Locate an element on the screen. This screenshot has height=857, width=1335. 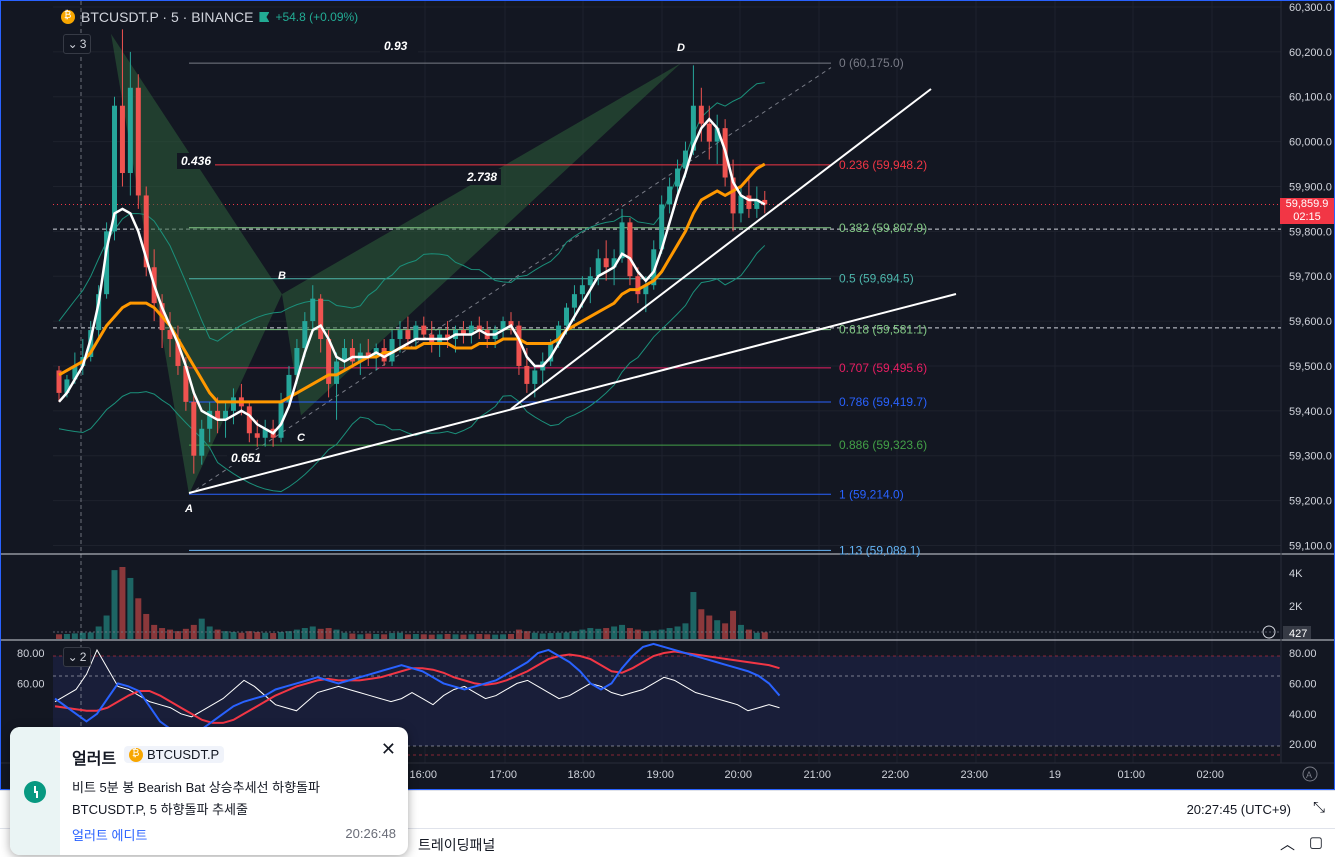
expand-icon: ⤡ is located at coordinates (1318, 807).